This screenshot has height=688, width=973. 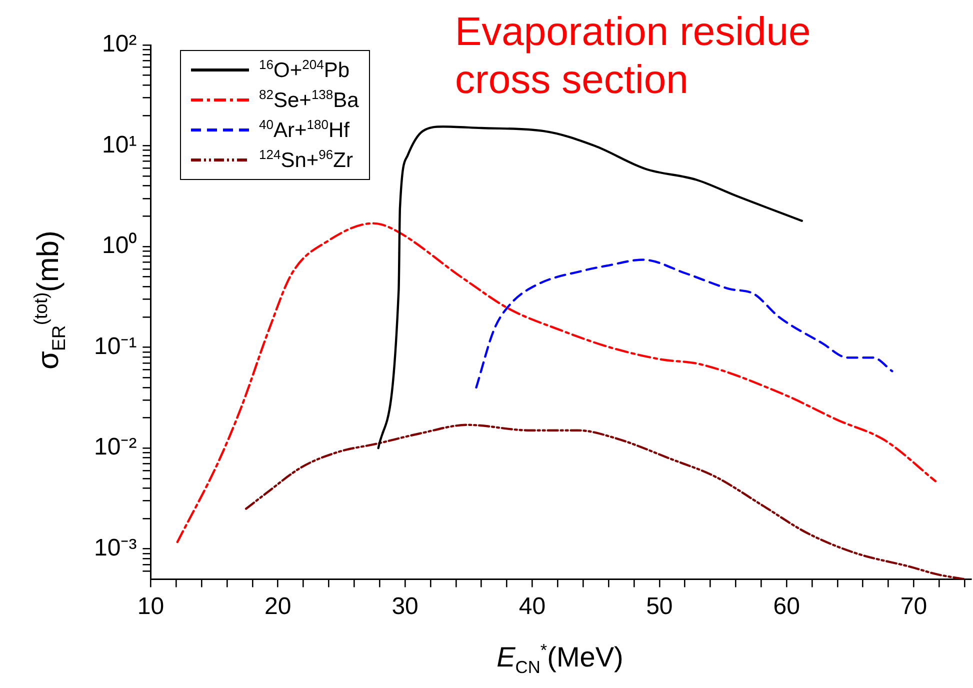 I want to click on legend-label: $^{16}$O+$^{204}$Pb, so click(x=304, y=70).